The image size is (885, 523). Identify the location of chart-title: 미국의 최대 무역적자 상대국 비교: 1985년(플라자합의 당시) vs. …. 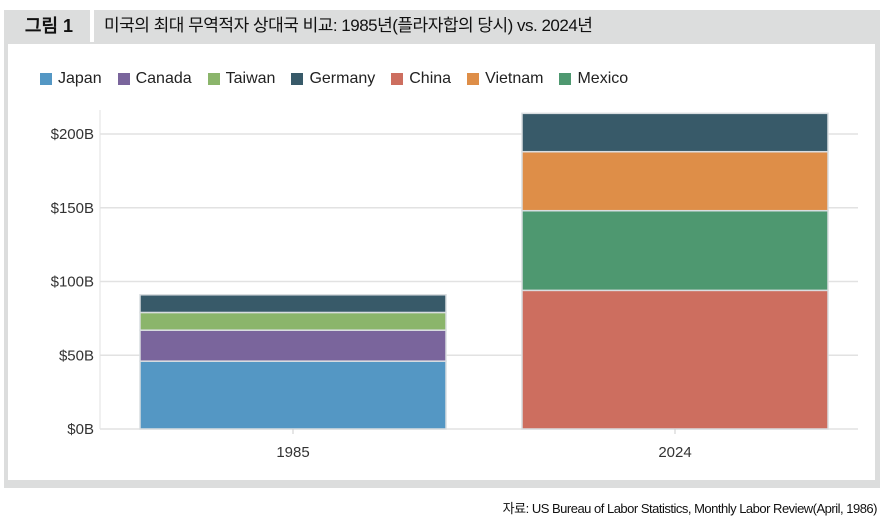
(348, 25).